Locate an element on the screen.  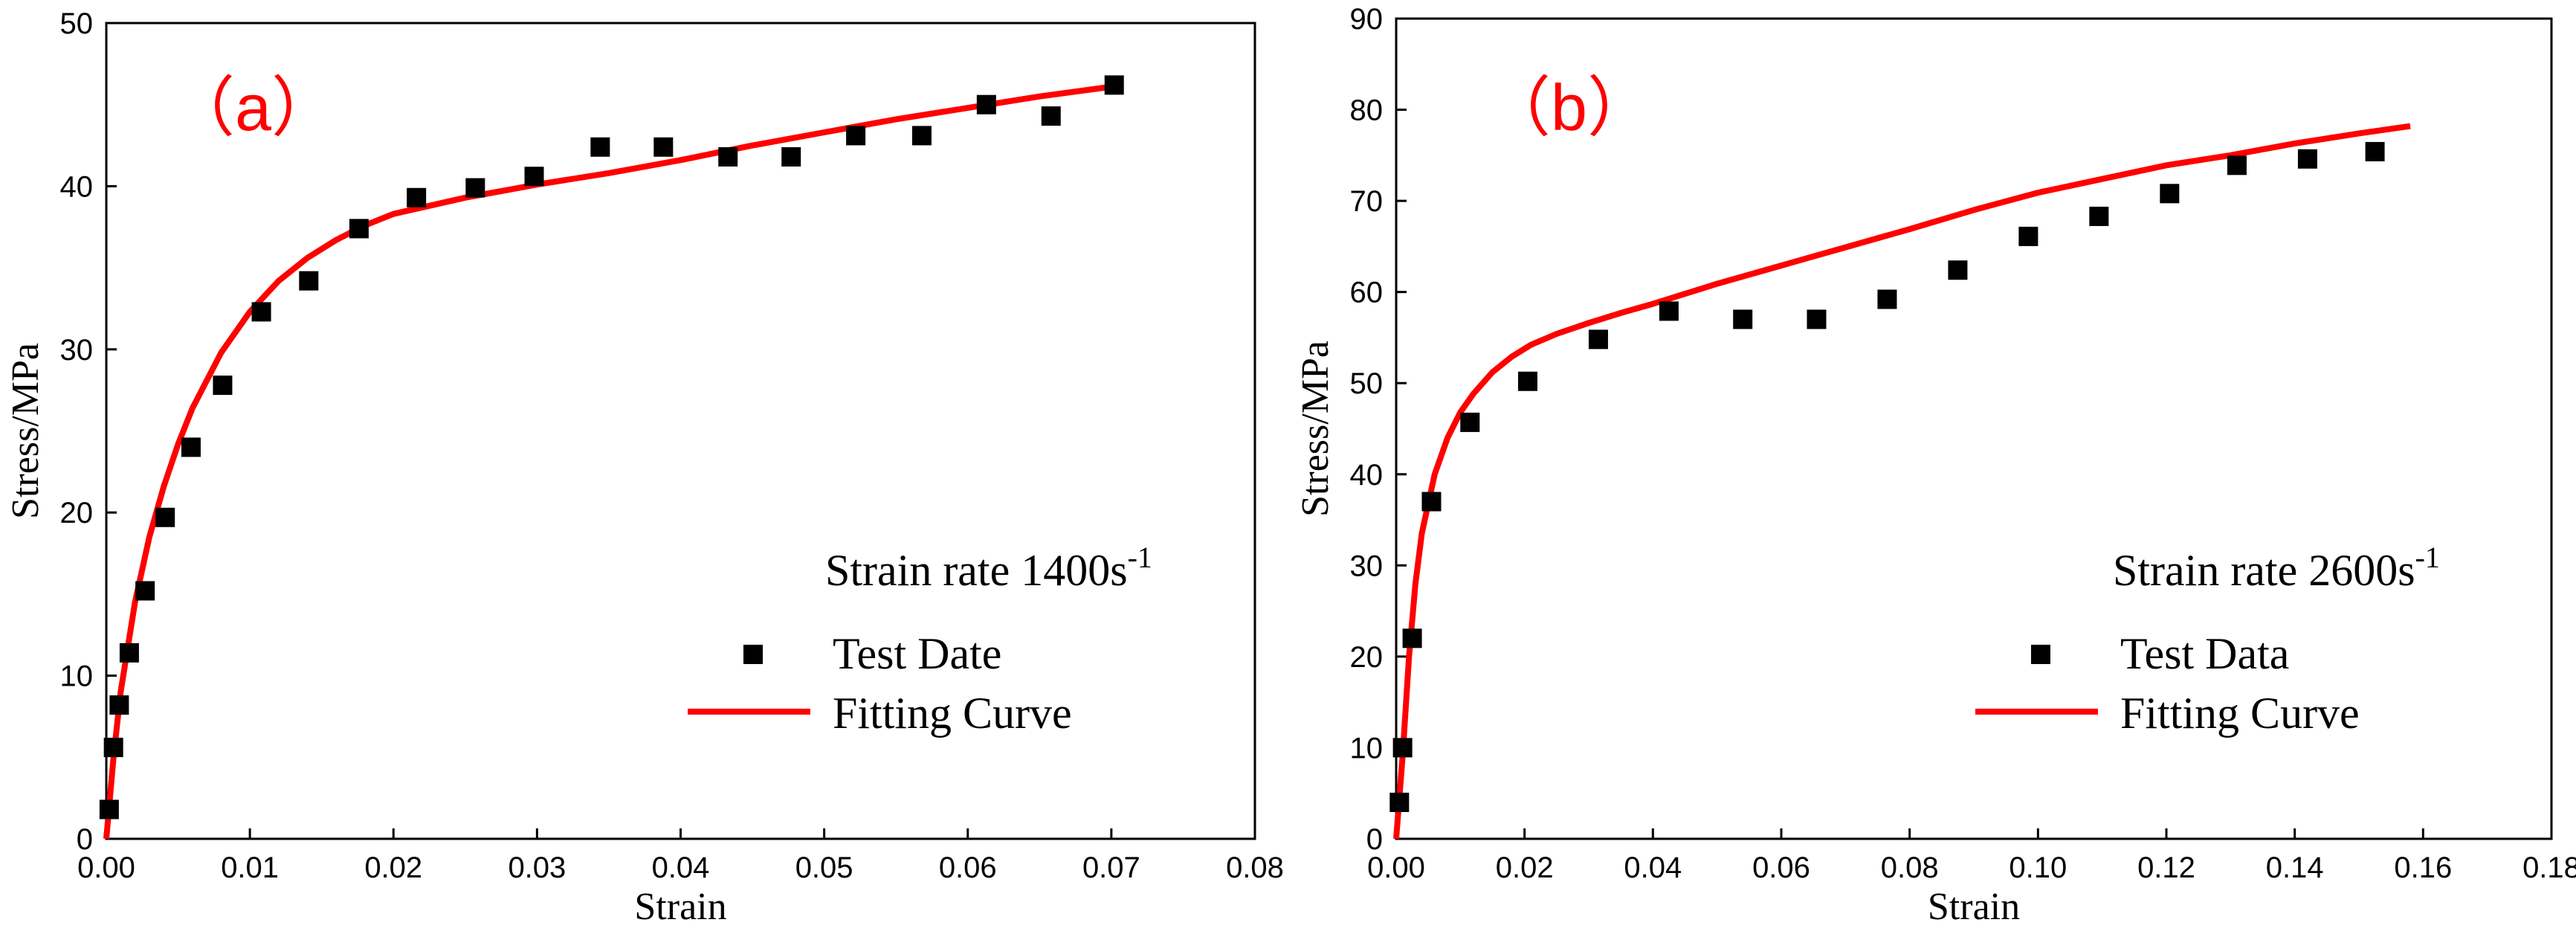
x-tick-label: 0.10 is located at coordinates (2038, 867).